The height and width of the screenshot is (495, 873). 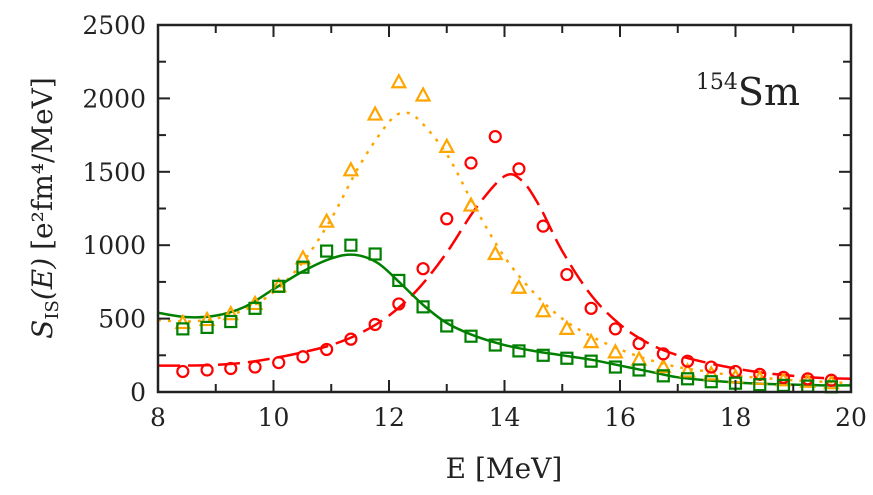 I want to click on mass-number: 154, so click(x=717, y=82).